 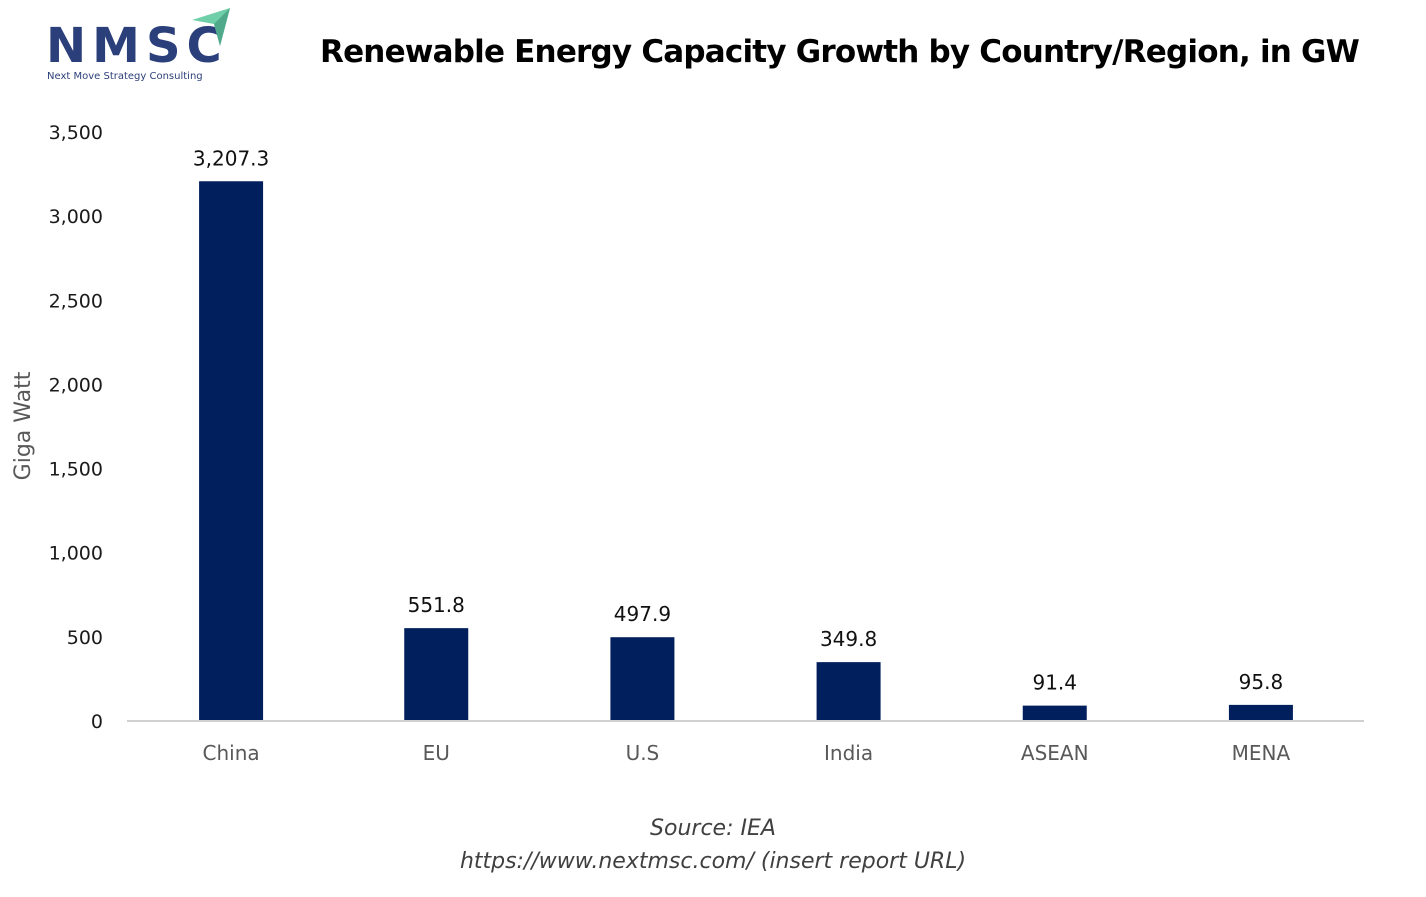 What do you see at coordinates (23, 425) in the screenshot?
I see `y-axis-label: Giga Watt` at bounding box center [23, 425].